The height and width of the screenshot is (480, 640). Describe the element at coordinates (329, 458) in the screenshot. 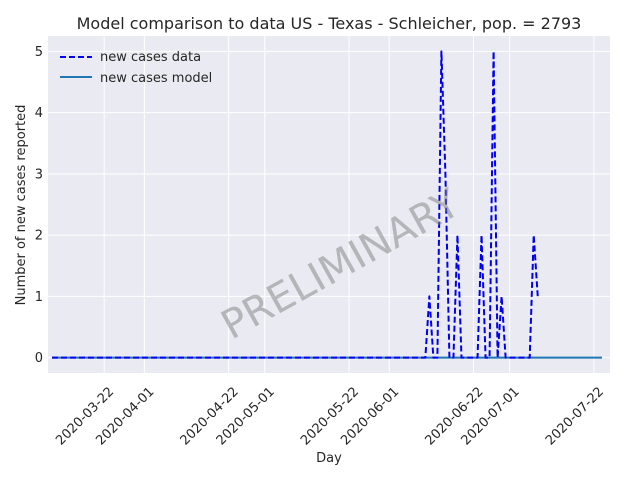

I see `x-axis-label: Day` at that location.